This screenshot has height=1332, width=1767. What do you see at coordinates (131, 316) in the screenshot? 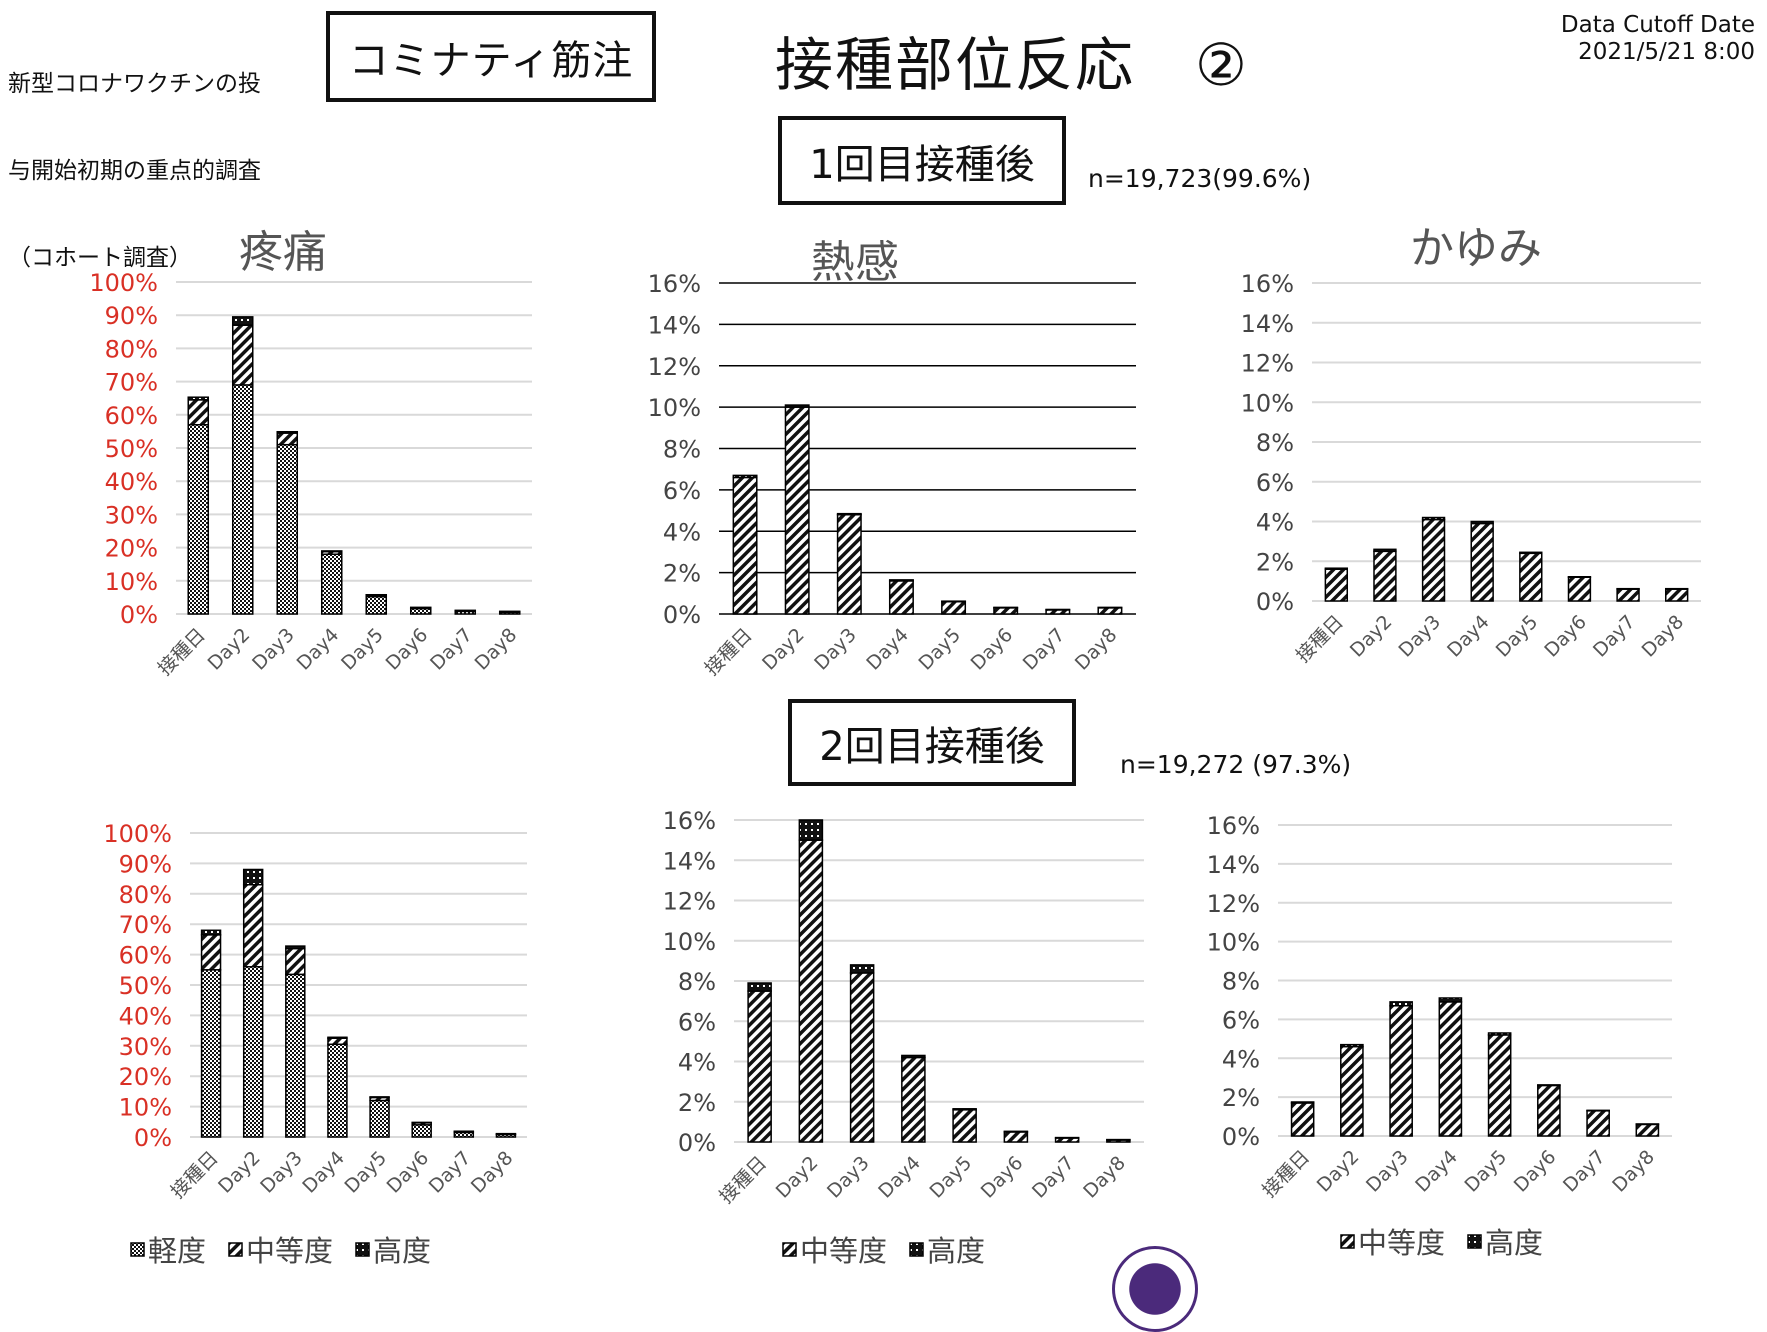
I see `y-tick-label: 90%` at bounding box center [131, 316].